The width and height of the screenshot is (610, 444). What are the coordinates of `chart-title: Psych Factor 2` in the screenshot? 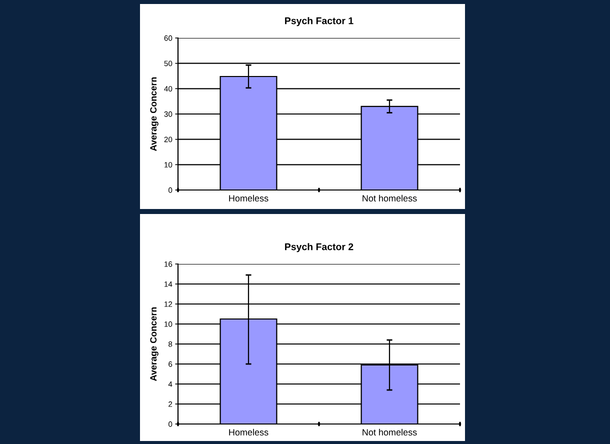 It's located at (319, 247).